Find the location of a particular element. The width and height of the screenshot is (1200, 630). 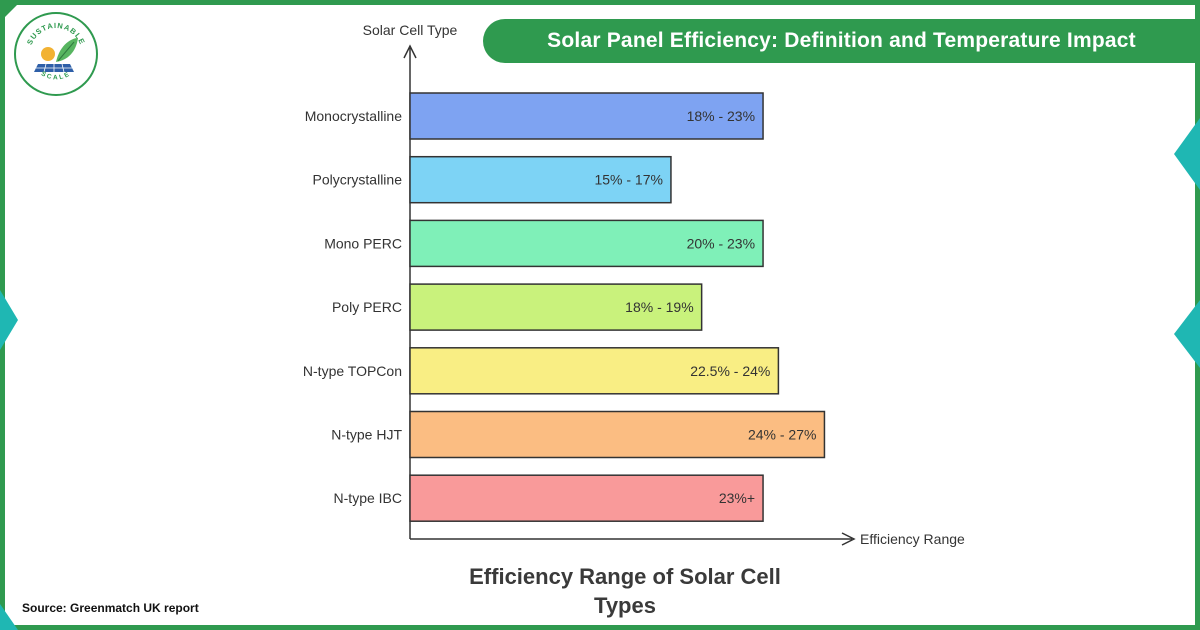

sustainable-scale-logo: SUSTAINABLE SCALE is located at coordinates (56, 54).